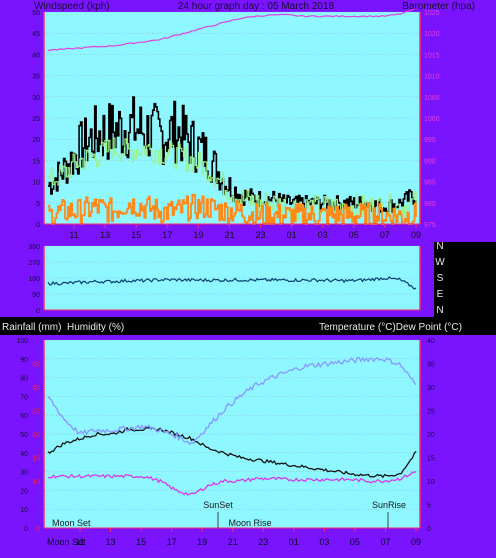 Image resolution: width=496 pixels, height=558 pixels. Describe the element at coordinates (26, 529) in the screenshot. I see `humidity-tick-label: 0` at that location.